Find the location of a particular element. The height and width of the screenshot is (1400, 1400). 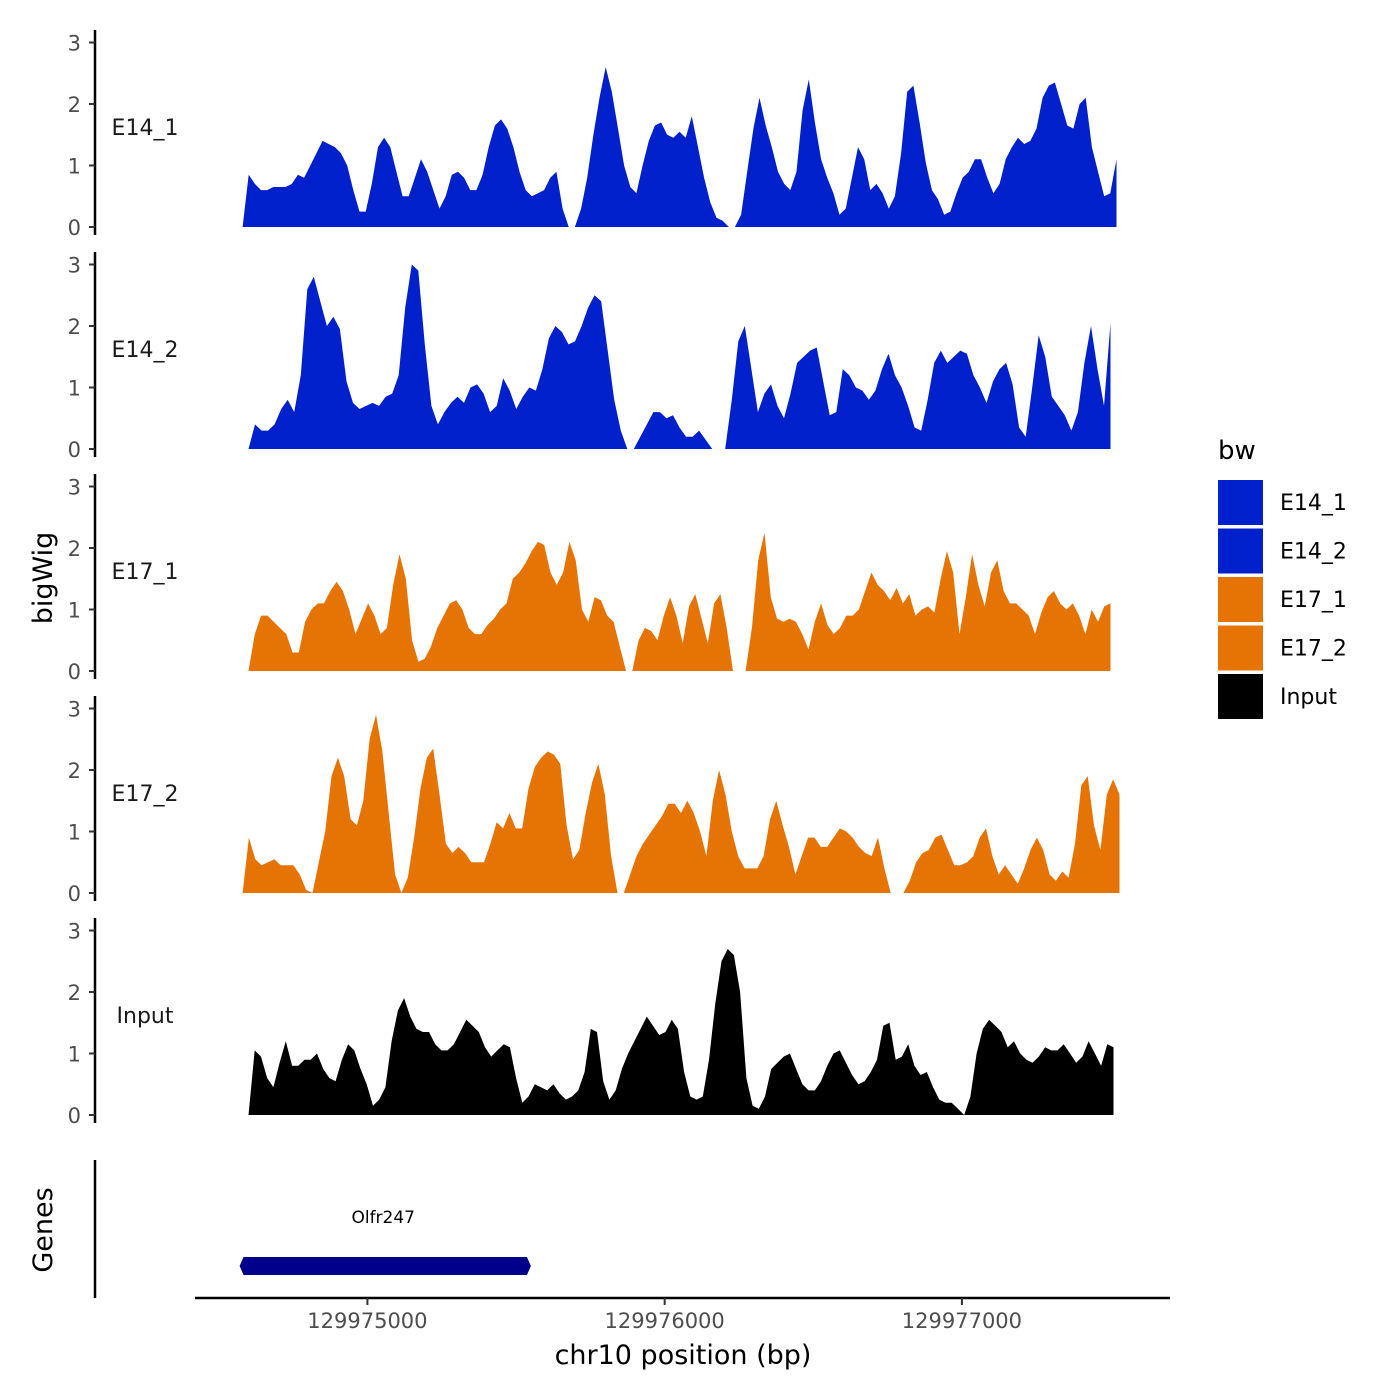

track-panel: 0 1 2 3 E17_2 is located at coordinates (594, 801).